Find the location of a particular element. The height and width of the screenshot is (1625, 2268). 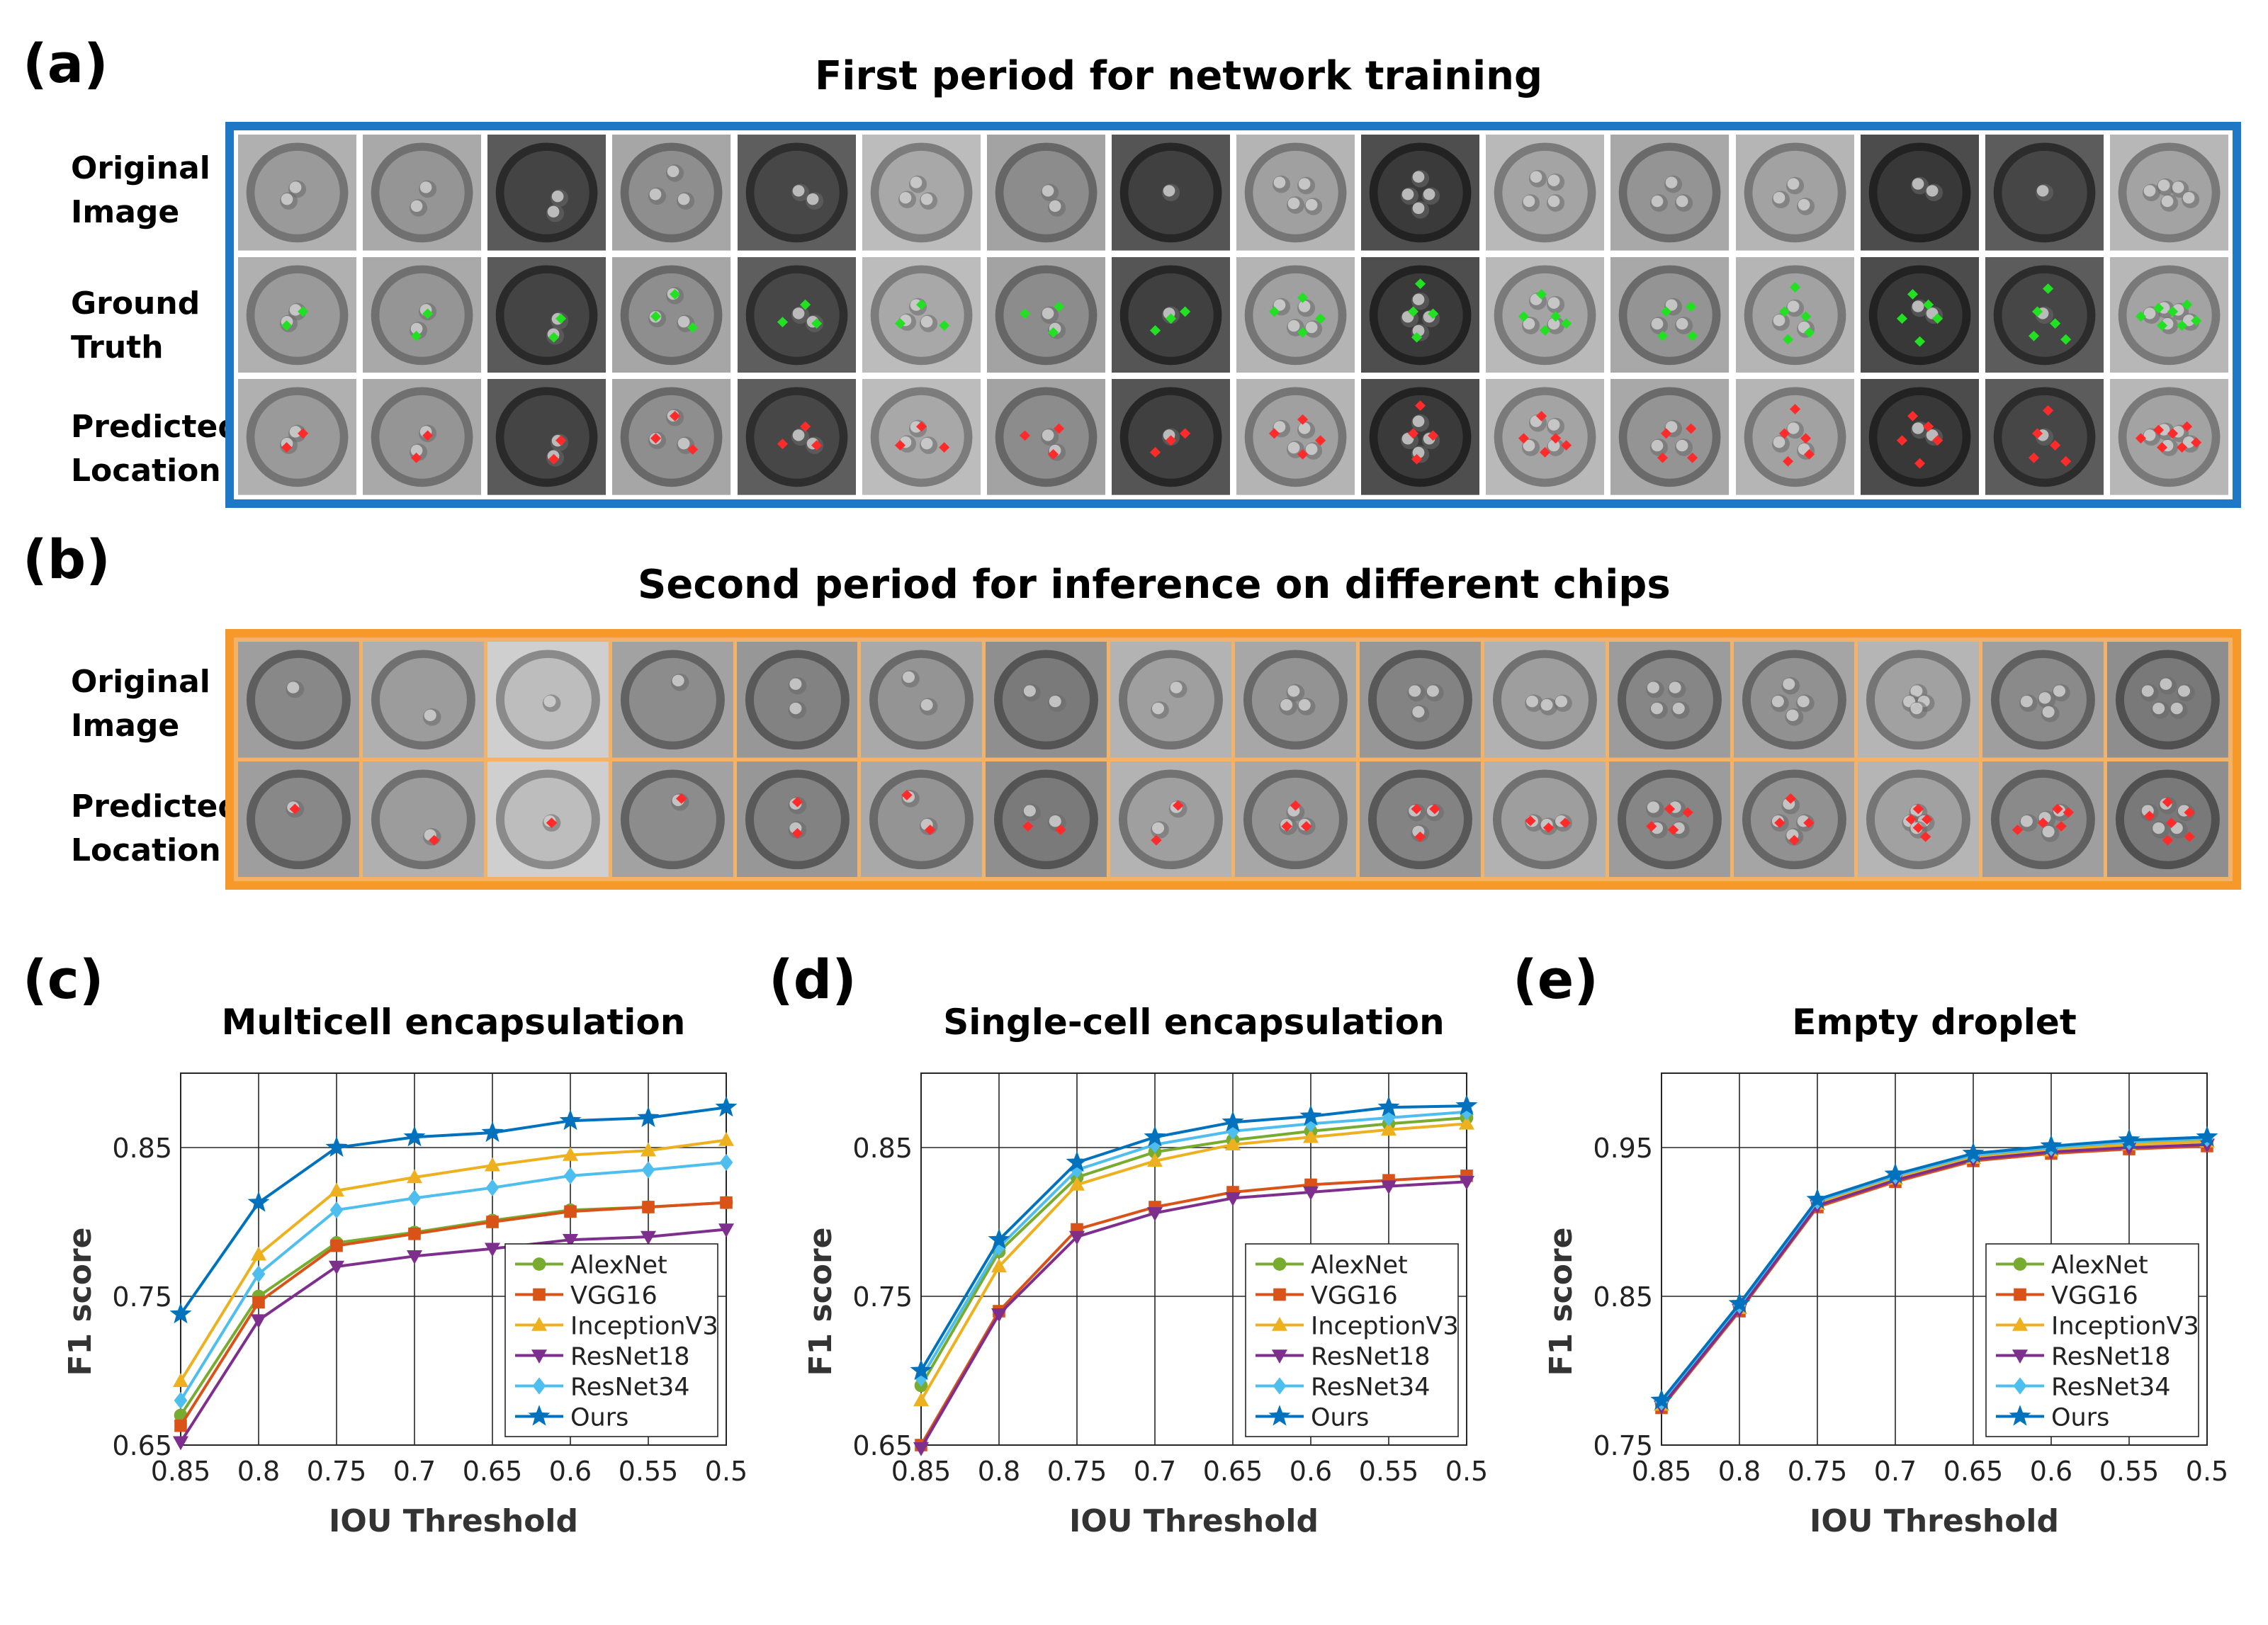

panel-b-label: (b) is located at coordinates (67, 559).